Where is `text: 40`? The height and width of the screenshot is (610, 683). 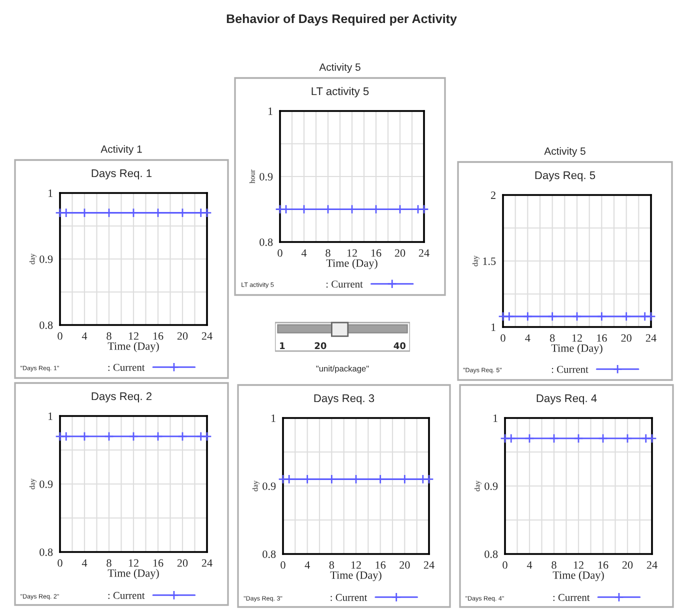
text: 40 is located at coordinates (400, 346).